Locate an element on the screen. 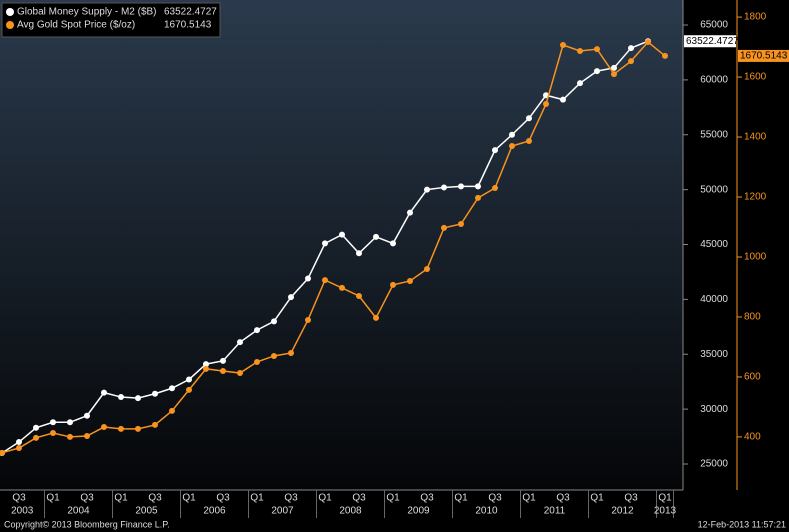  legend-label: Global Money Supply - M2 ($B) is located at coordinates (87, 12).